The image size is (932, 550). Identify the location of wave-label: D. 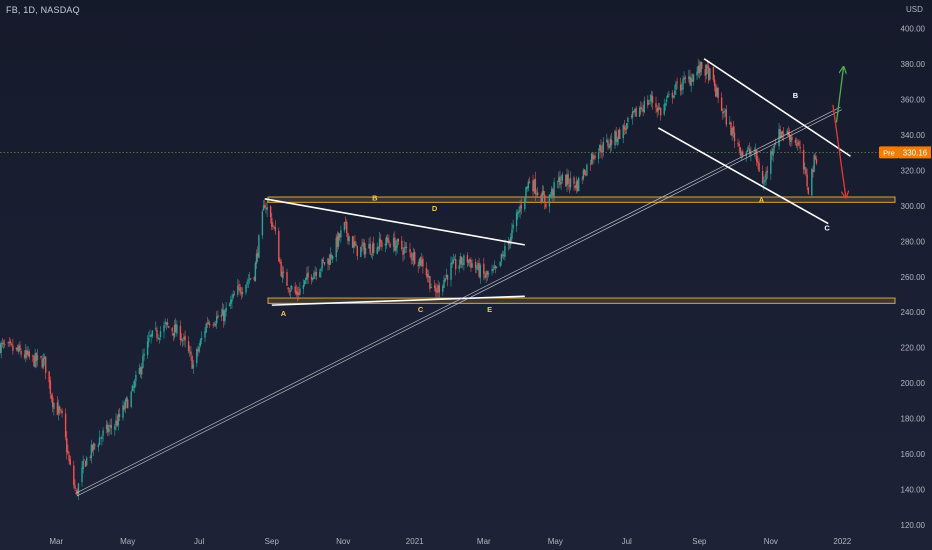
(435, 208).